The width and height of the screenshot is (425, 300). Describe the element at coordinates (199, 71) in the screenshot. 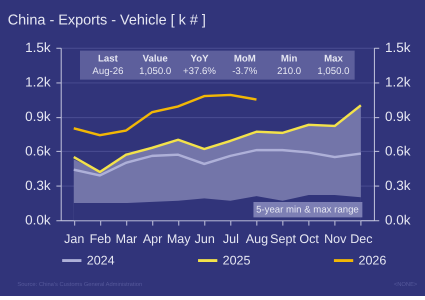

I see `annotation: +37.6%` at that location.